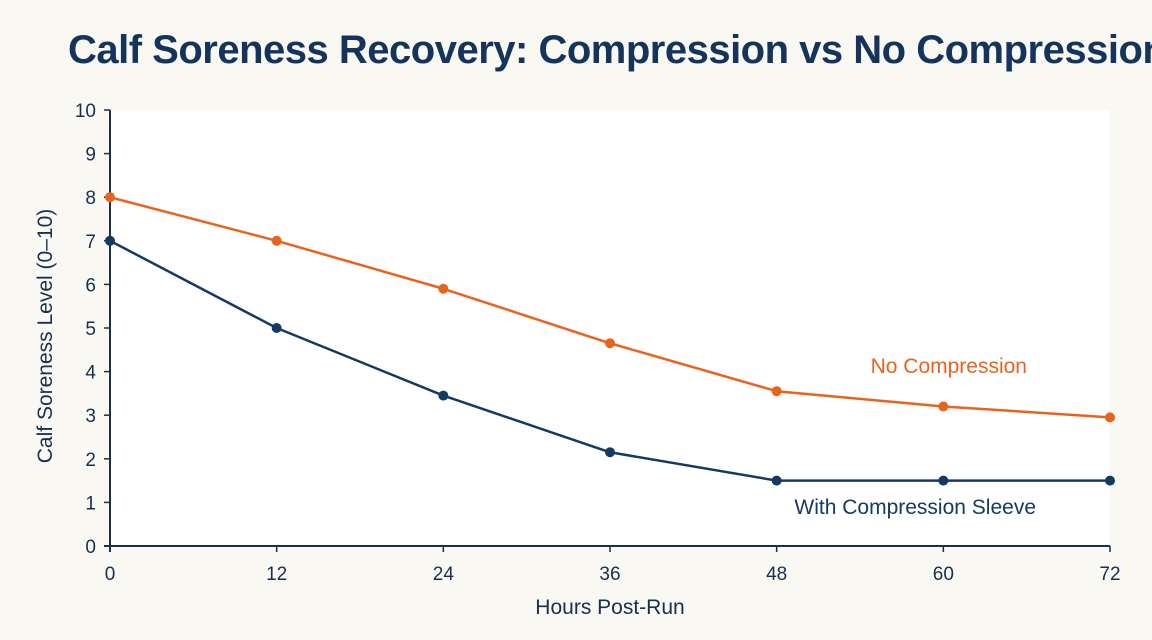 This screenshot has width=1152, height=640. I want to click on y-tick-label: 1, so click(90, 503).